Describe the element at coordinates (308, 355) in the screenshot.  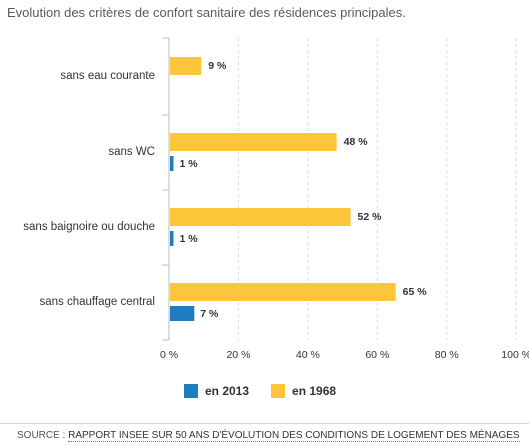
I see `x-tick-label-2: 40 %` at that location.